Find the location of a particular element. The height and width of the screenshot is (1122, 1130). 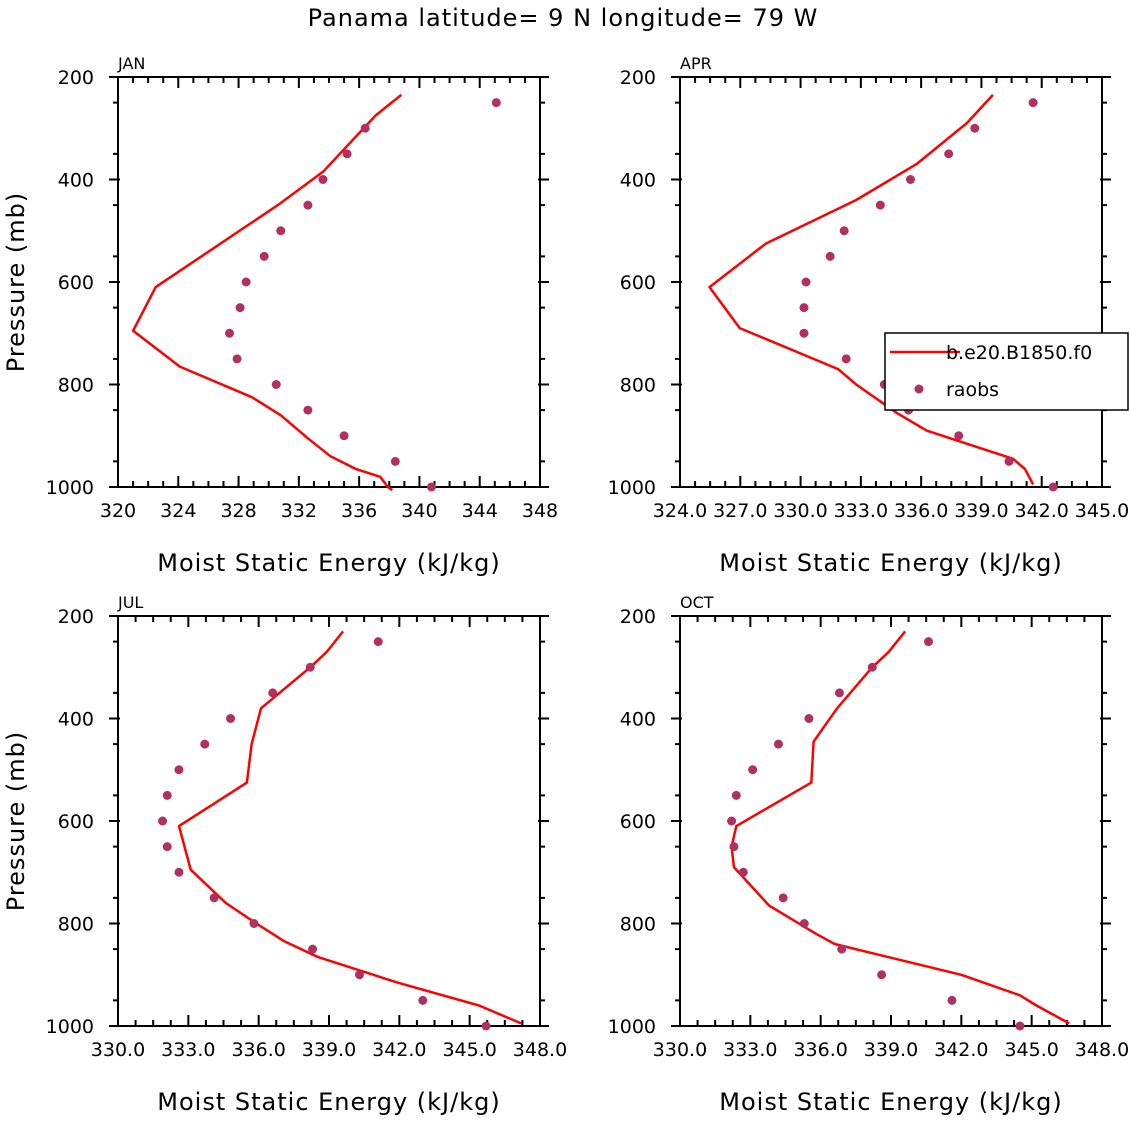

x-tick-label: 324 is located at coordinates (178, 511).